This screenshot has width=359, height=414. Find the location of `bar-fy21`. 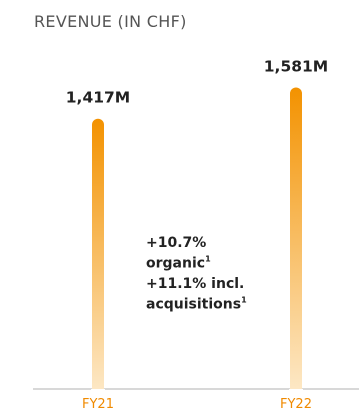

bar-fy21 is located at coordinates (98, 256).